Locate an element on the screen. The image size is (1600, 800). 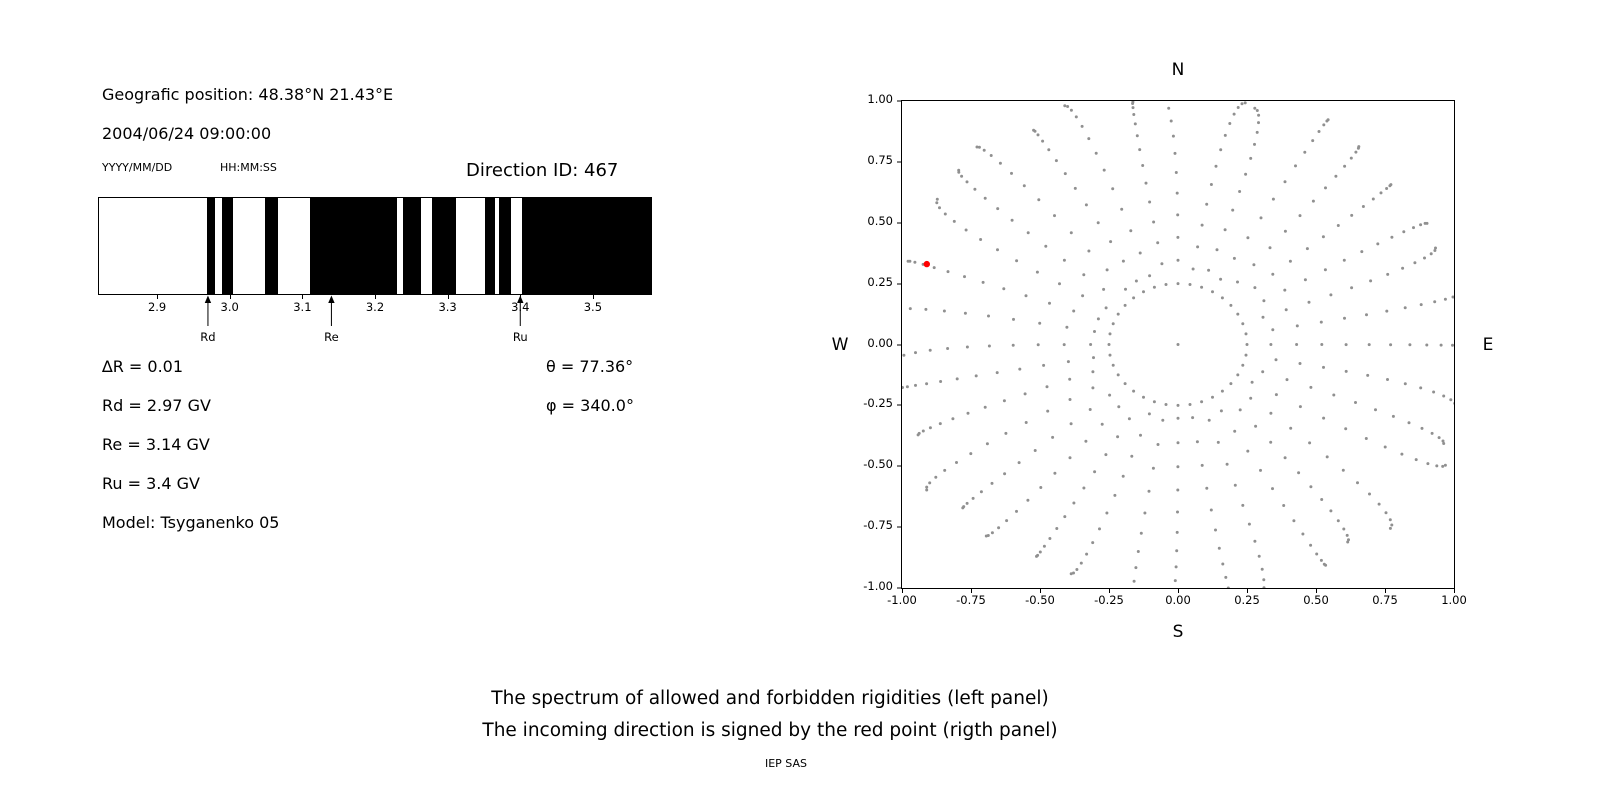
geo-position-label: Geografic position: 48.38°N 21.43°E is located at coordinates (248, 94).